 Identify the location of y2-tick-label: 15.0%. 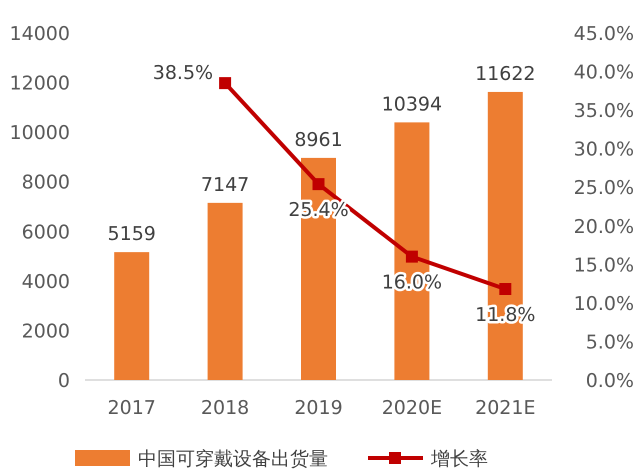
(604, 265).